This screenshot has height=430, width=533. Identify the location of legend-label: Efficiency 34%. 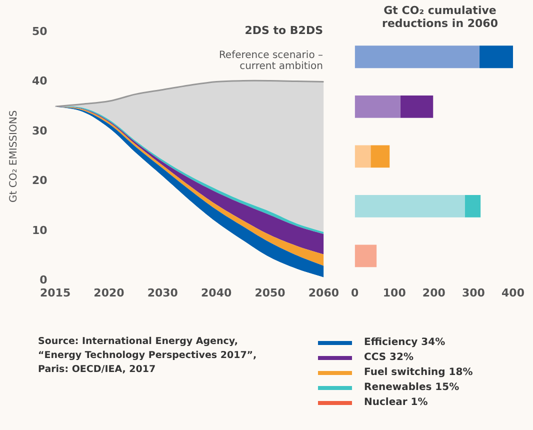
(405, 342).